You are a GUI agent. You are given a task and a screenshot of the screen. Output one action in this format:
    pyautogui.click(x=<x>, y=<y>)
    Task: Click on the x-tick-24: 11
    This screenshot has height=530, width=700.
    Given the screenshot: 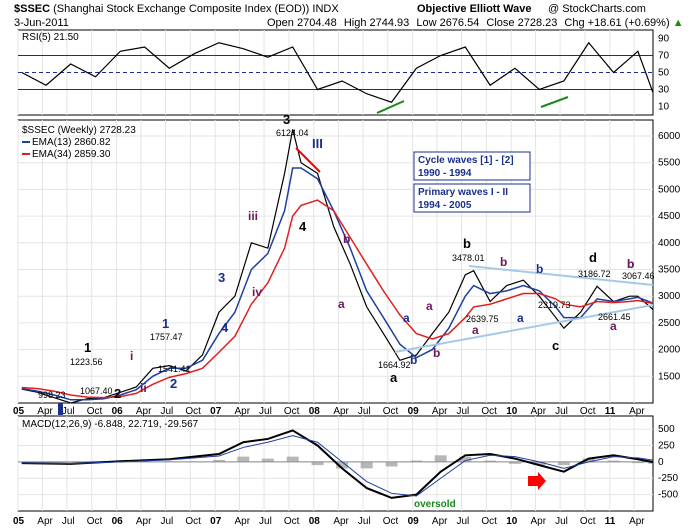 What is the action you would take?
    pyautogui.click(x=610, y=411)
    